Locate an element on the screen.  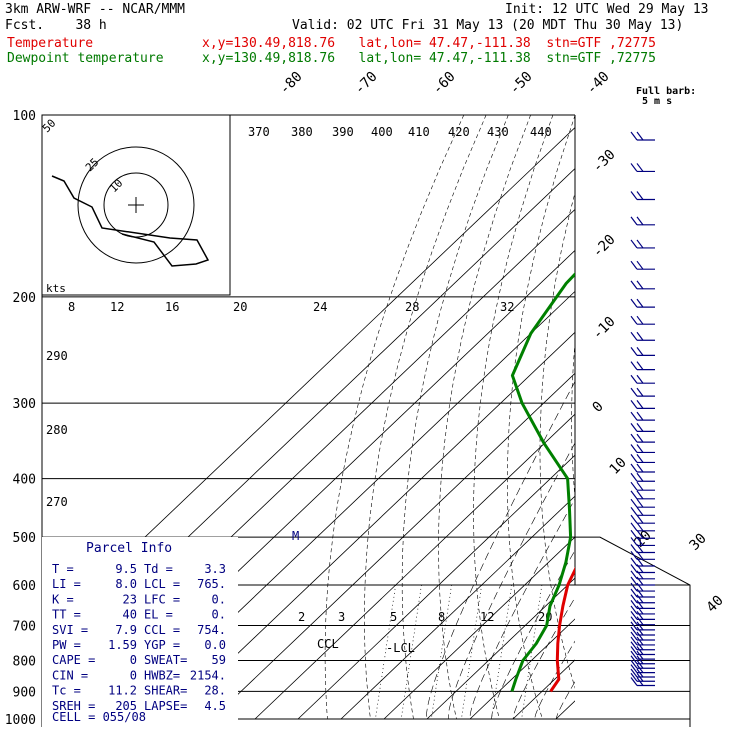
parcel-param-name: LI = is located at coordinates (66, 584).